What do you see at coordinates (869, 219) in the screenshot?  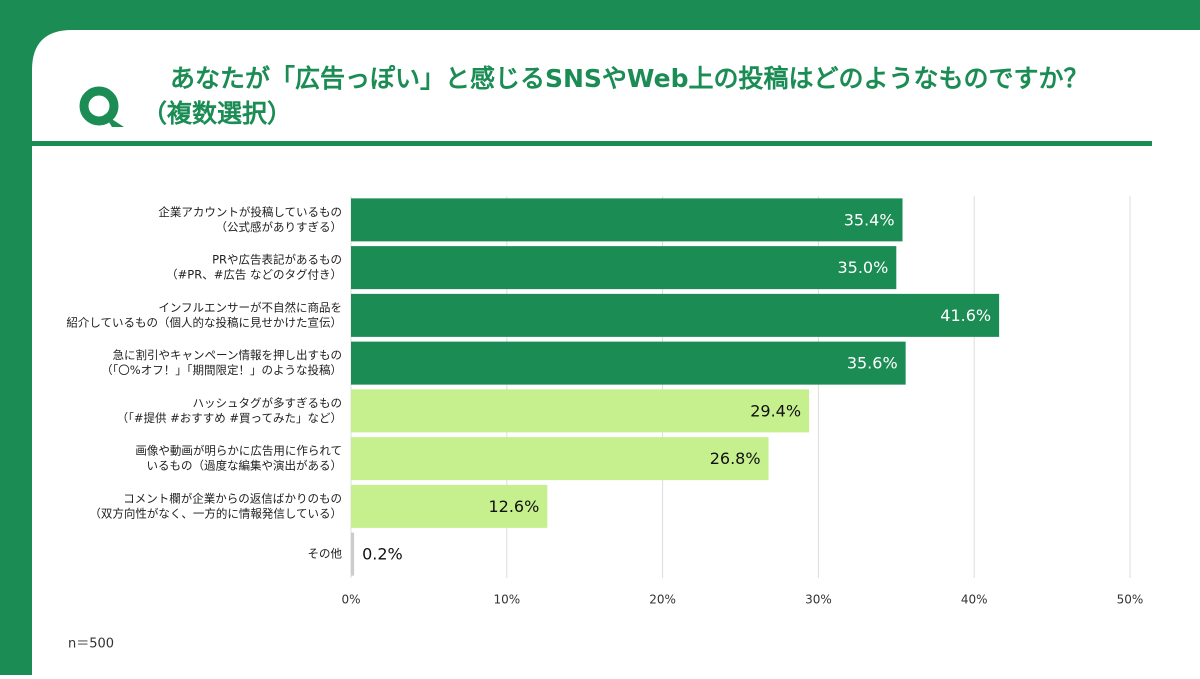 I see `value-label: 35.4%` at bounding box center [869, 219].